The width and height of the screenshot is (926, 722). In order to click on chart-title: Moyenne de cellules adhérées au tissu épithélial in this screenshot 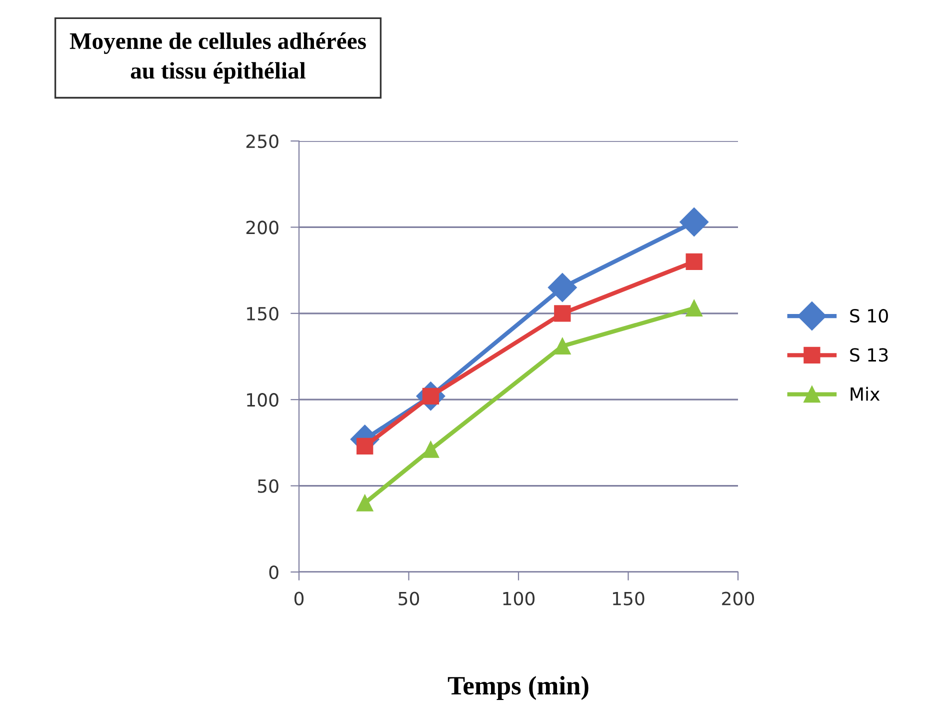, I will do `click(218, 58)`.